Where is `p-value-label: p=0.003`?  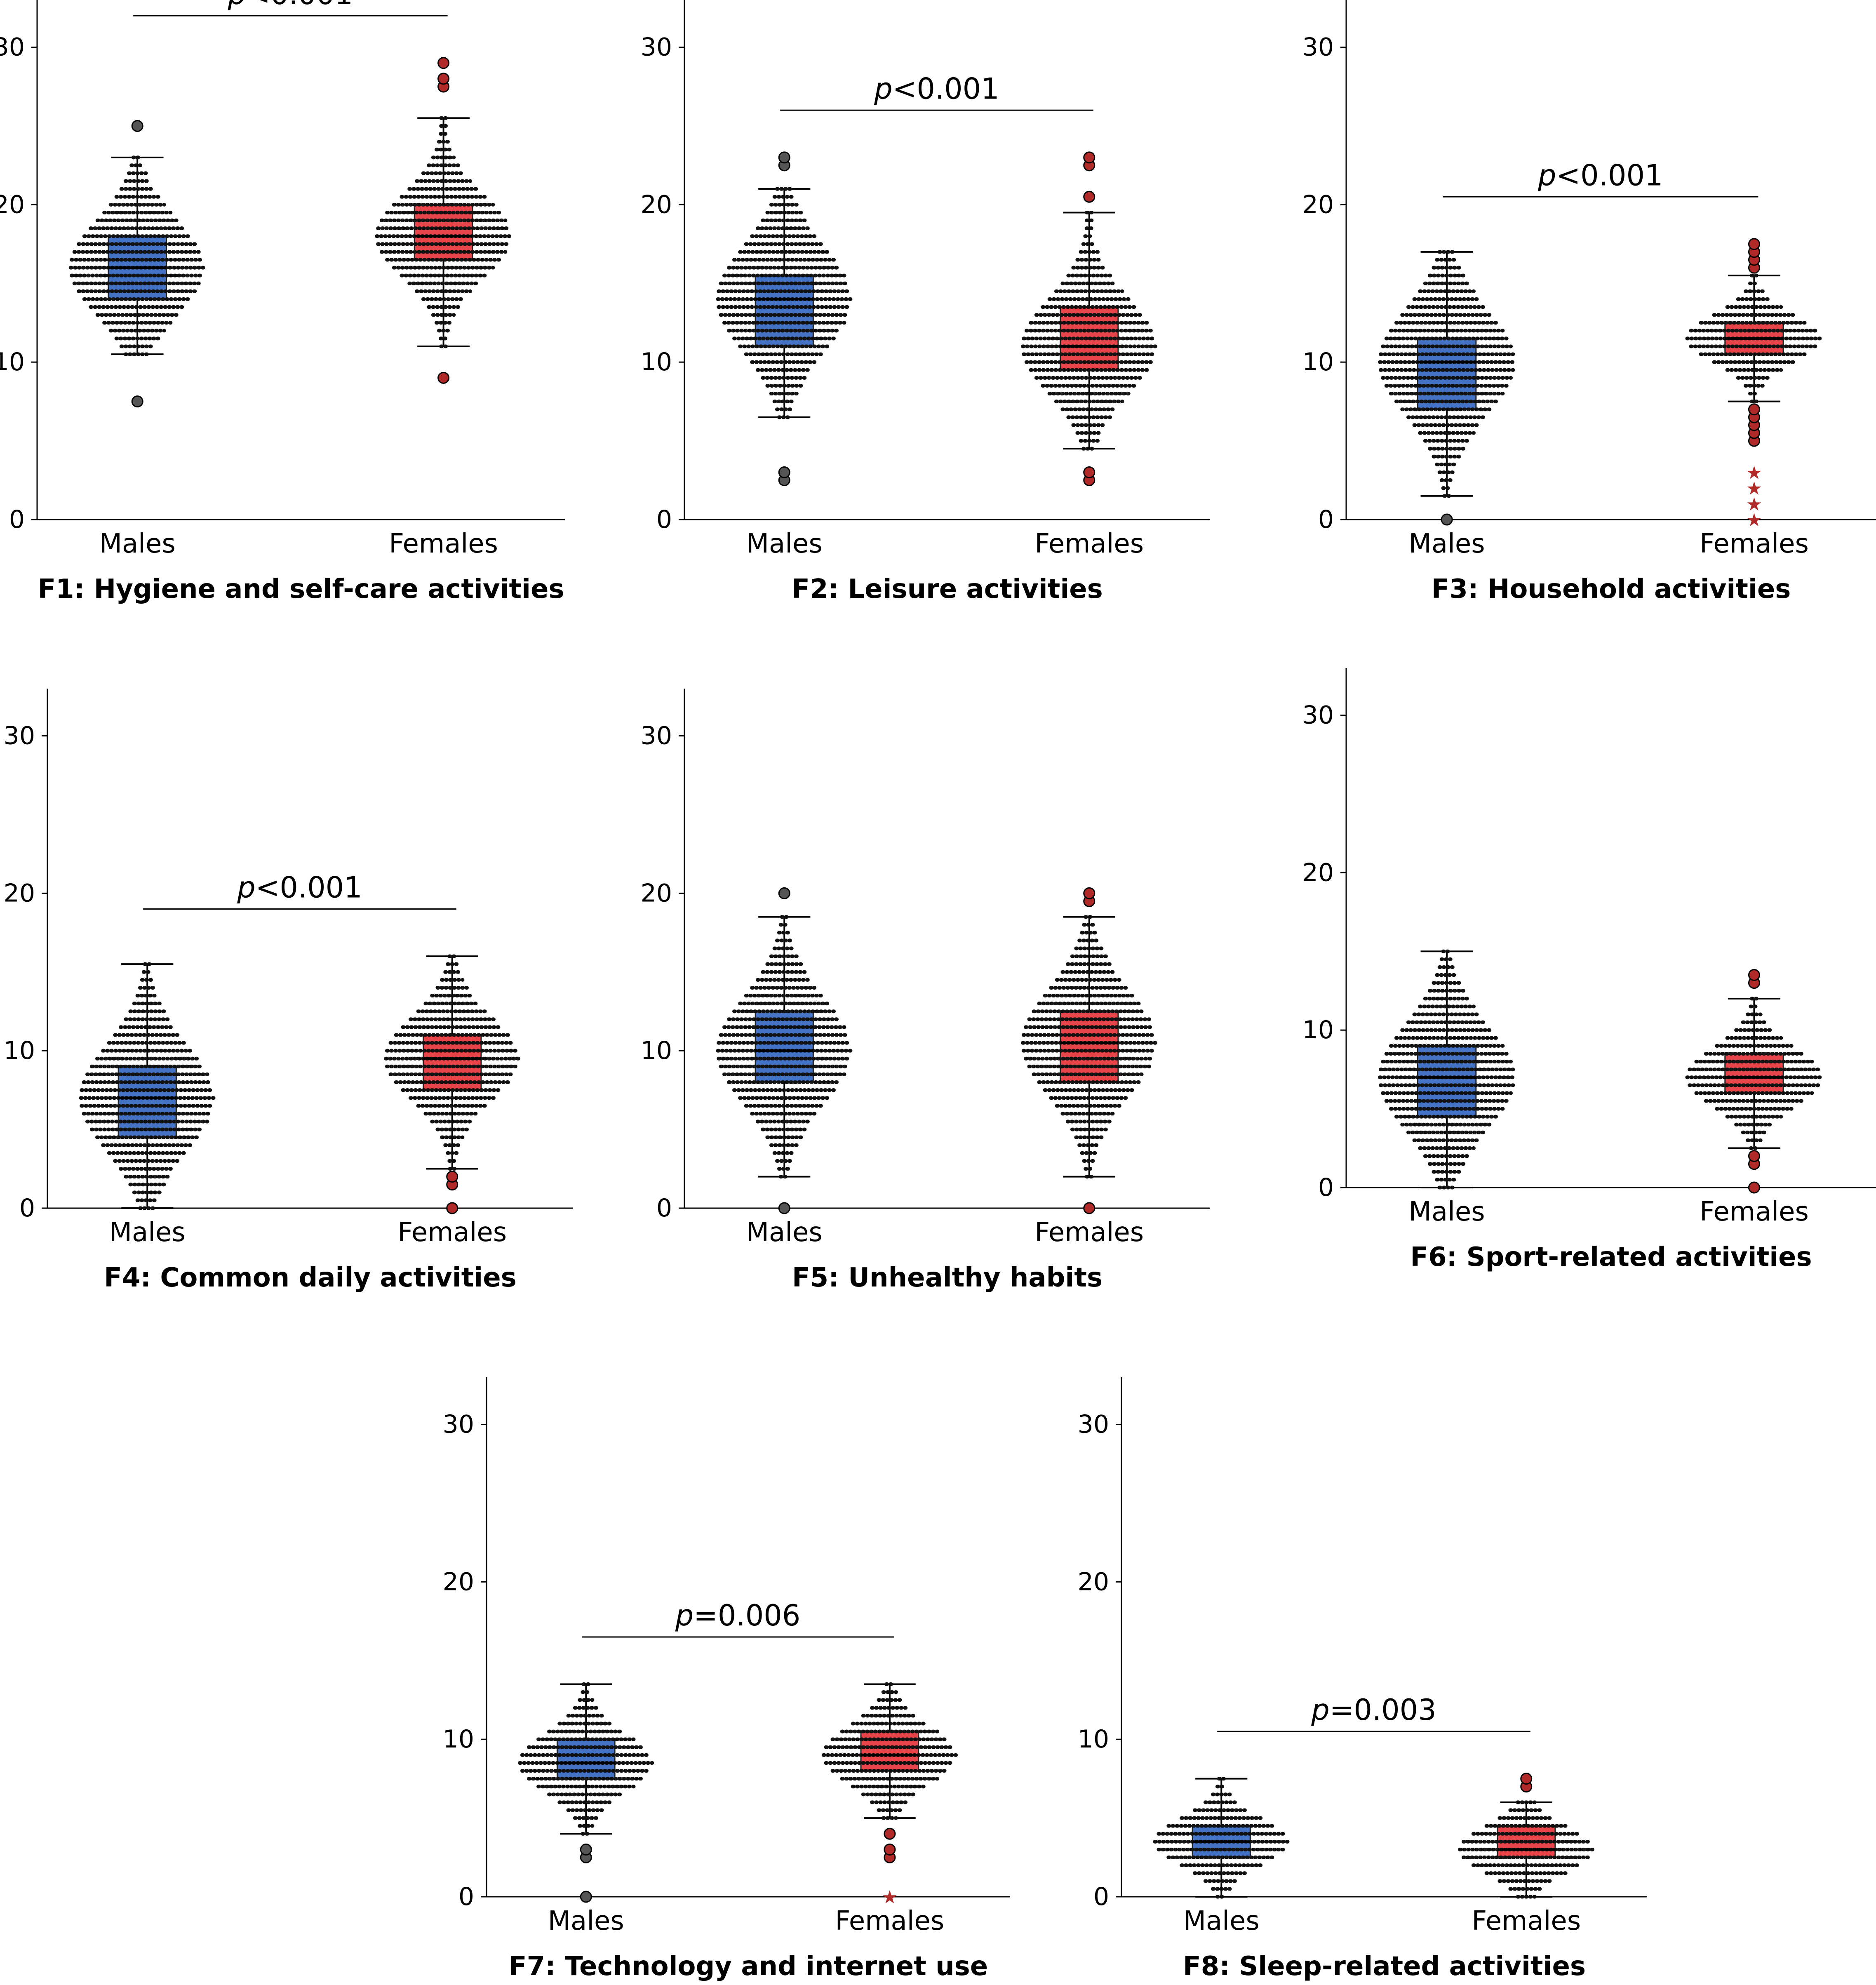
p-value-label: p=0.003 is located at coordinates (1373, 1710).